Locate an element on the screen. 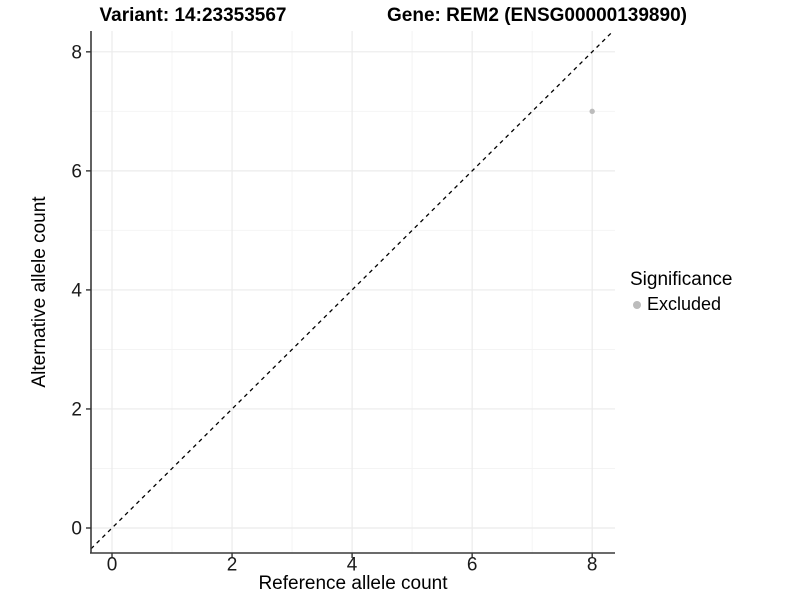 This screenshot has width=800, height=600. legend: Significance Excluded is located at coordinates (681, 292).